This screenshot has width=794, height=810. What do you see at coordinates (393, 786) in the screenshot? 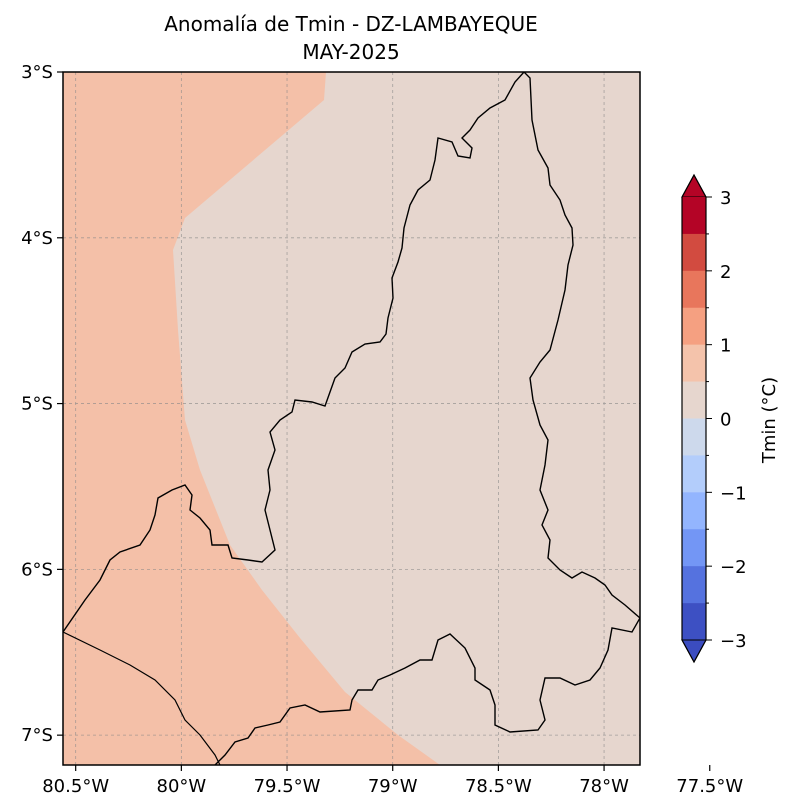
I see `lon-tick-label: 79°W` at bounding box center [393, 786].